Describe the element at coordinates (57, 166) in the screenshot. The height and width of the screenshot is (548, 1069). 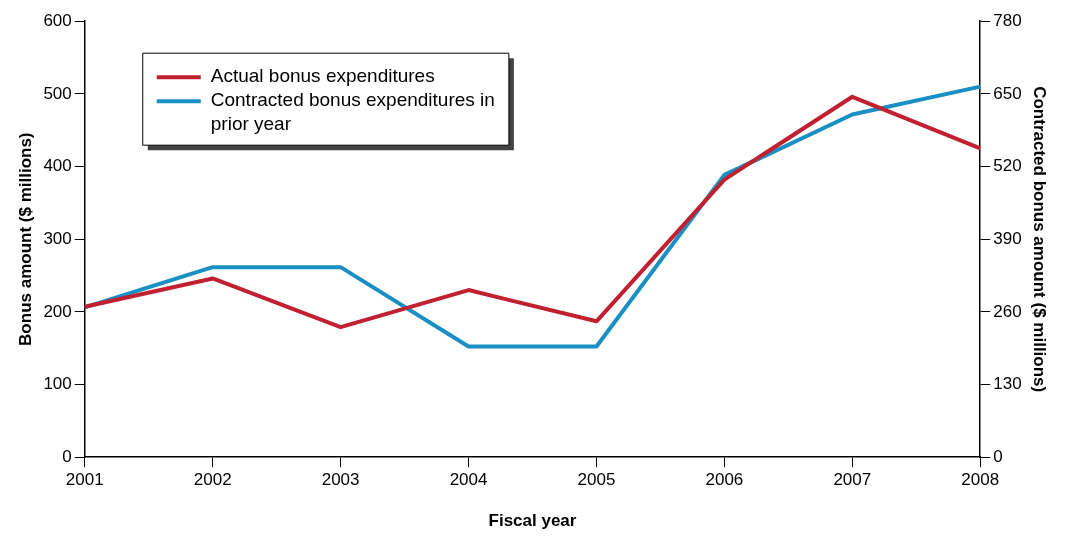
I see `y-tick-label: 400` at that location.